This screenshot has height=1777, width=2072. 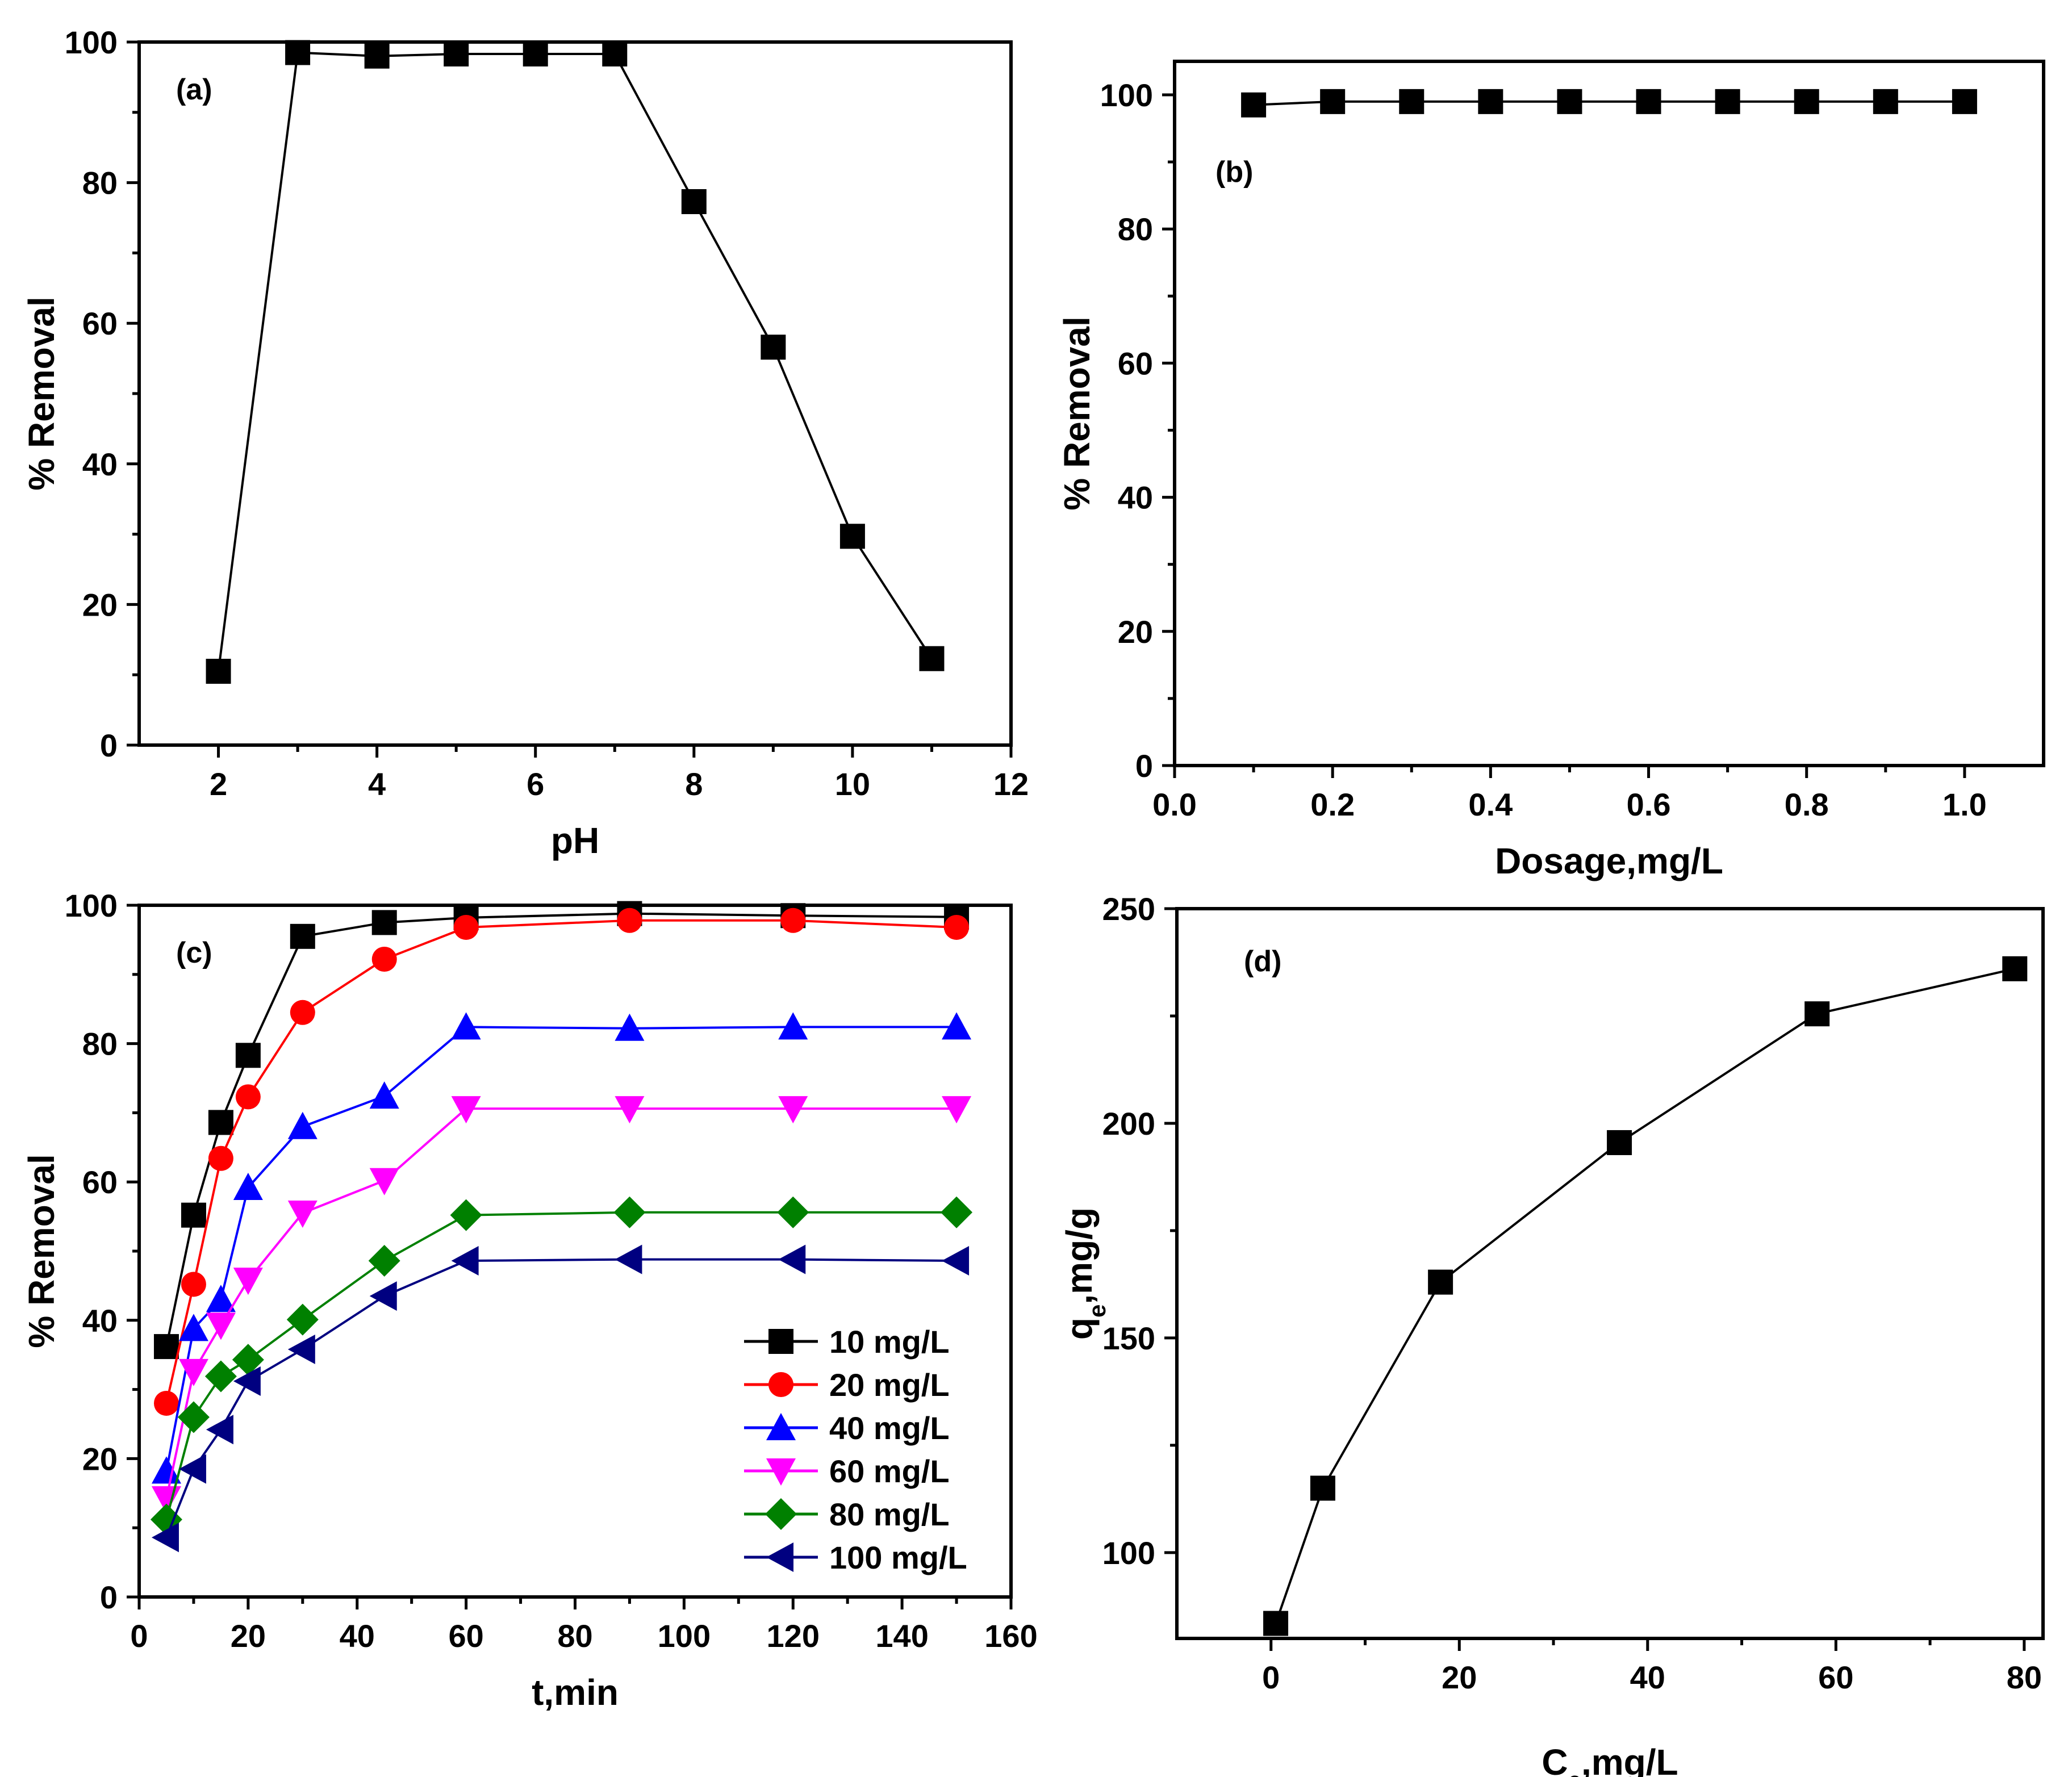 I want to click on y-axis-title-rest: ,mg/g, so click(x=1080, y=1255).